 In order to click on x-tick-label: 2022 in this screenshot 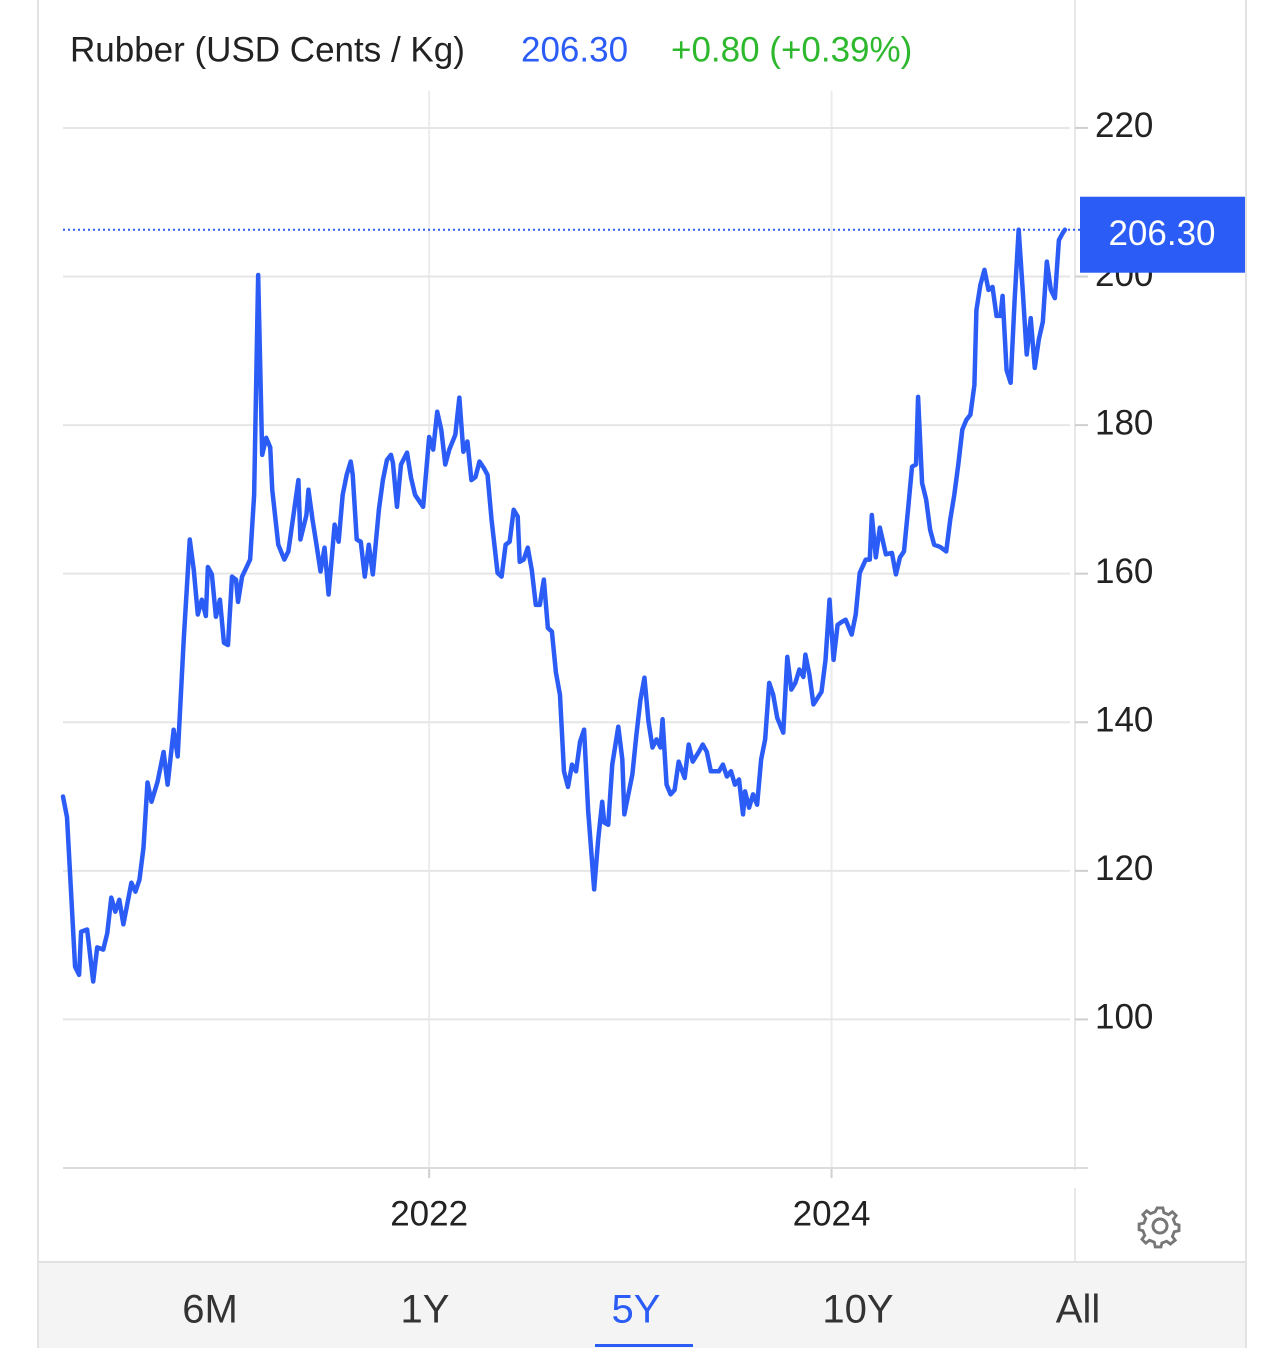, I will do `click(429, 1213)`.